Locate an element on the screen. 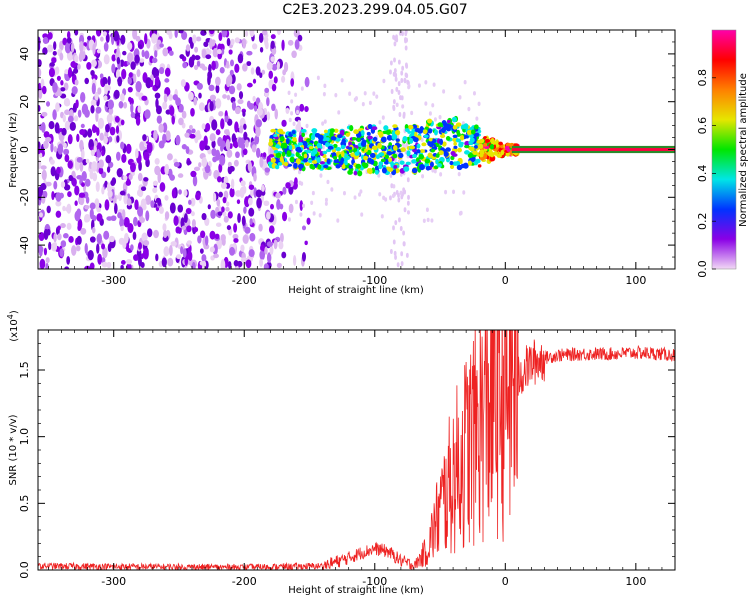 Image resolution: width=750 pixels, height=600 pixels. spectrogram-x-label: Height of straight line (km) is located at coordinates (356, 290).